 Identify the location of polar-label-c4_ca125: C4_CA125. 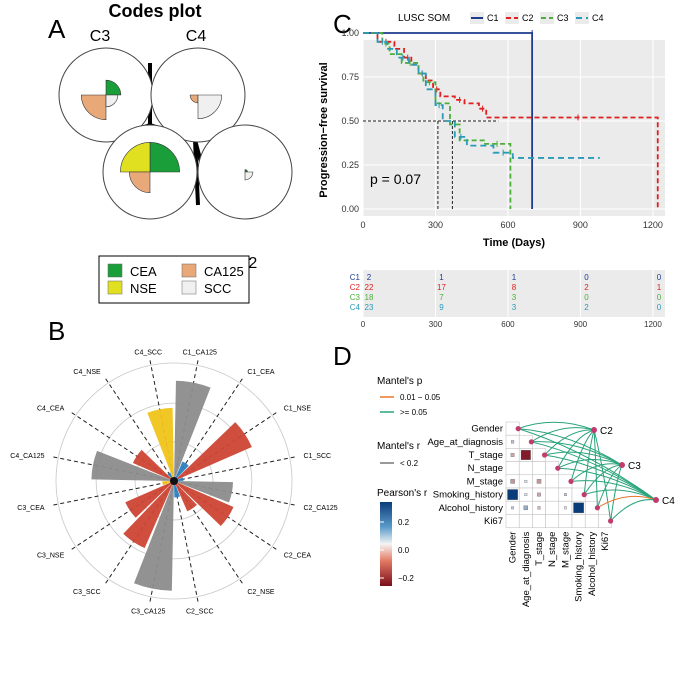
(27, 456).